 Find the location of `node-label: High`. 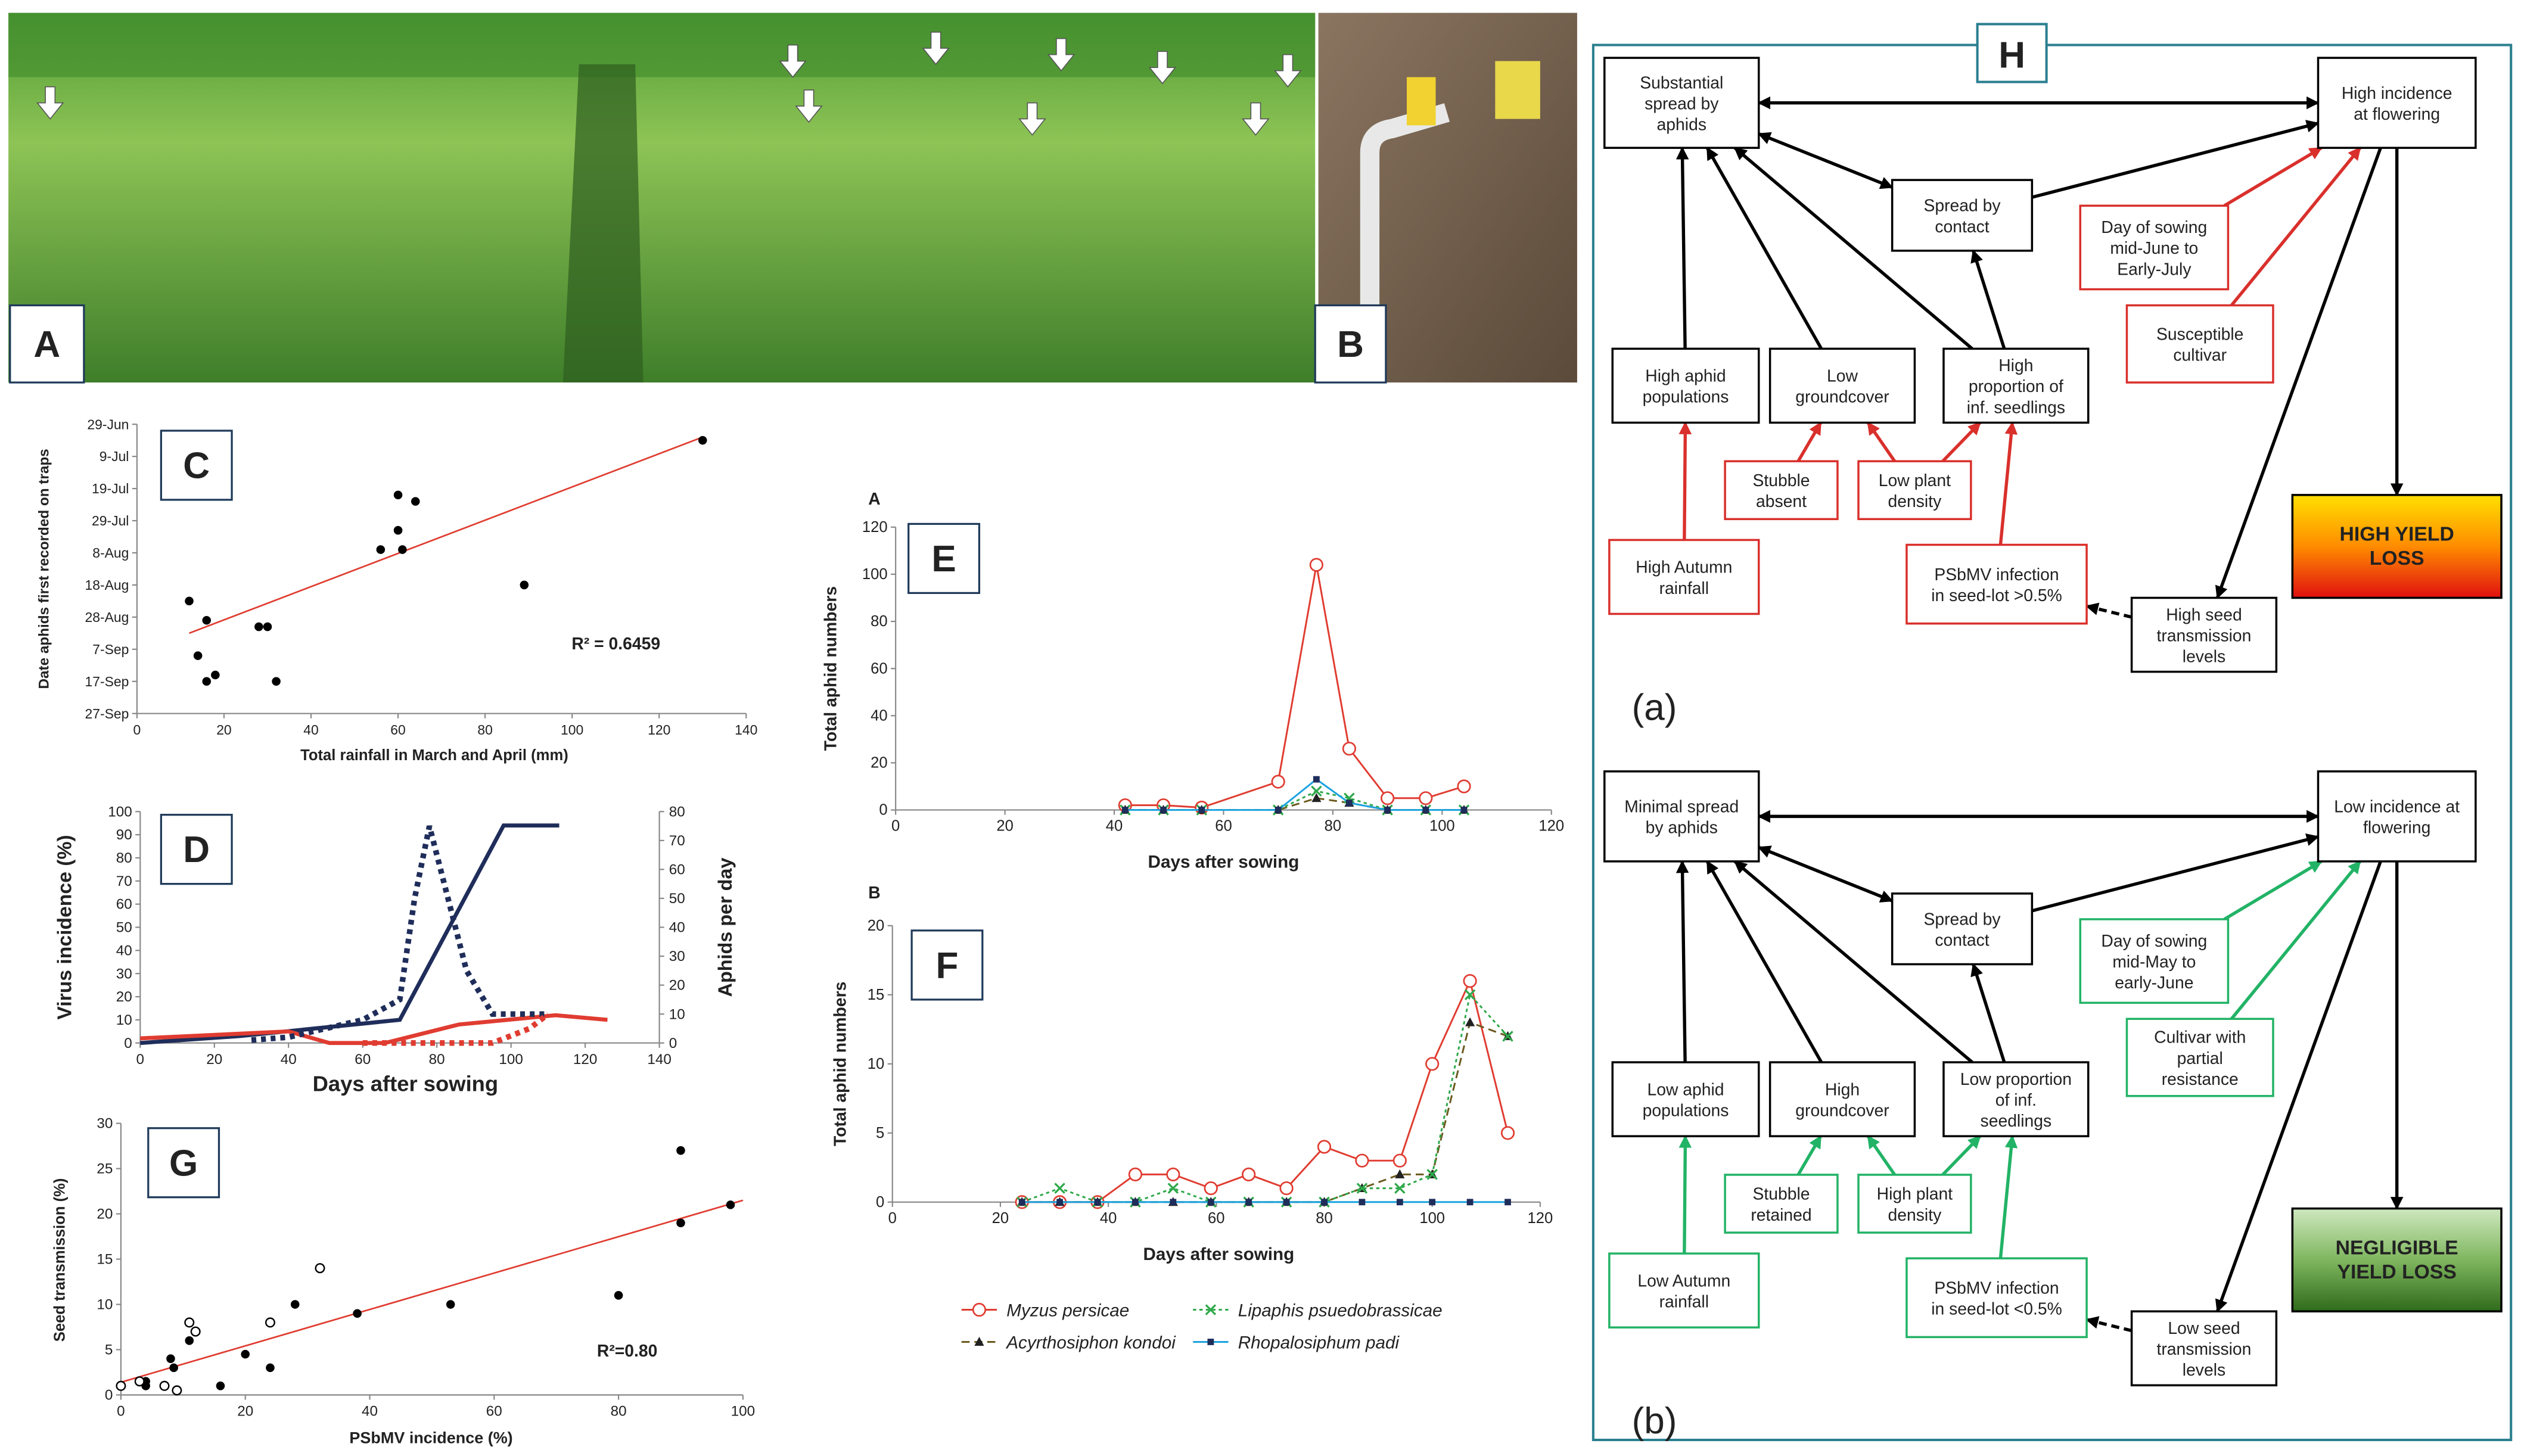

node-label: High is located at coordinates (1842, 1089).